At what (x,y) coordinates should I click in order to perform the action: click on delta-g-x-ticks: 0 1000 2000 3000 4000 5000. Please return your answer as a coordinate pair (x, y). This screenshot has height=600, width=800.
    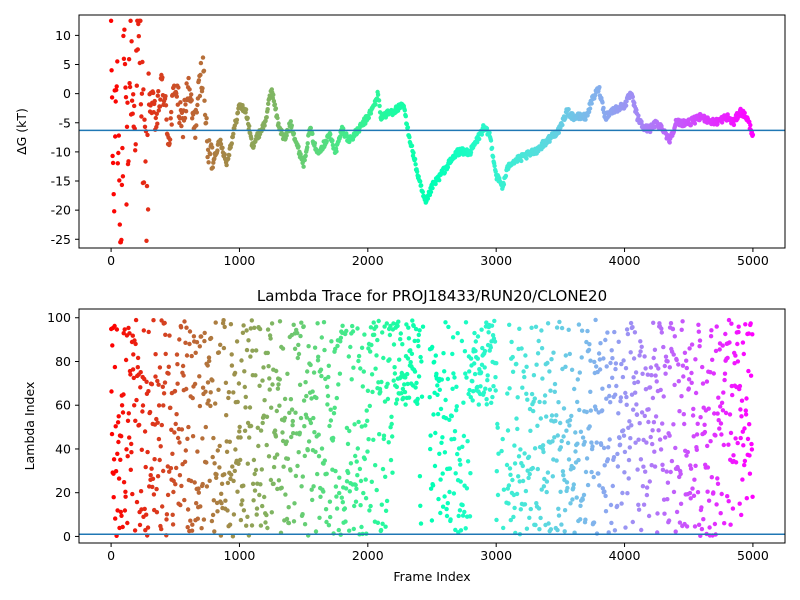
    Looking at the image, I should click on (438, 258).